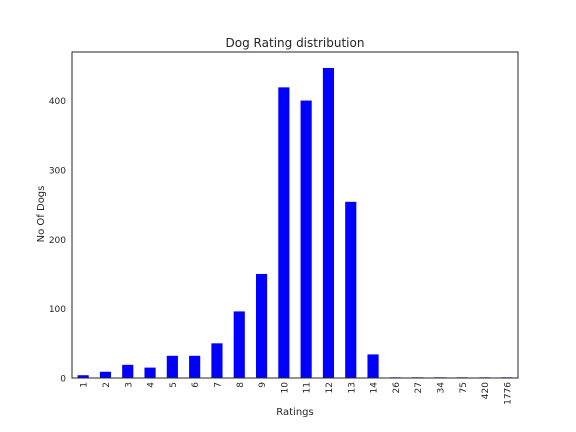 The image size is (576, 432). What do you see at coordinates (486, 390) in the screenshot?
I see `x-tick-label-420: 420` at bounding box center [486, 390].